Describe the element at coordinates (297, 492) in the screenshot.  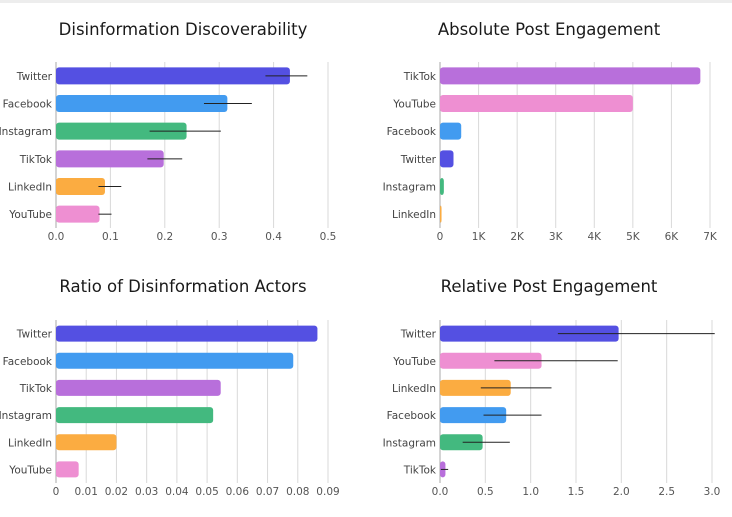
I see `x-tick-label: 0.08` at that location.